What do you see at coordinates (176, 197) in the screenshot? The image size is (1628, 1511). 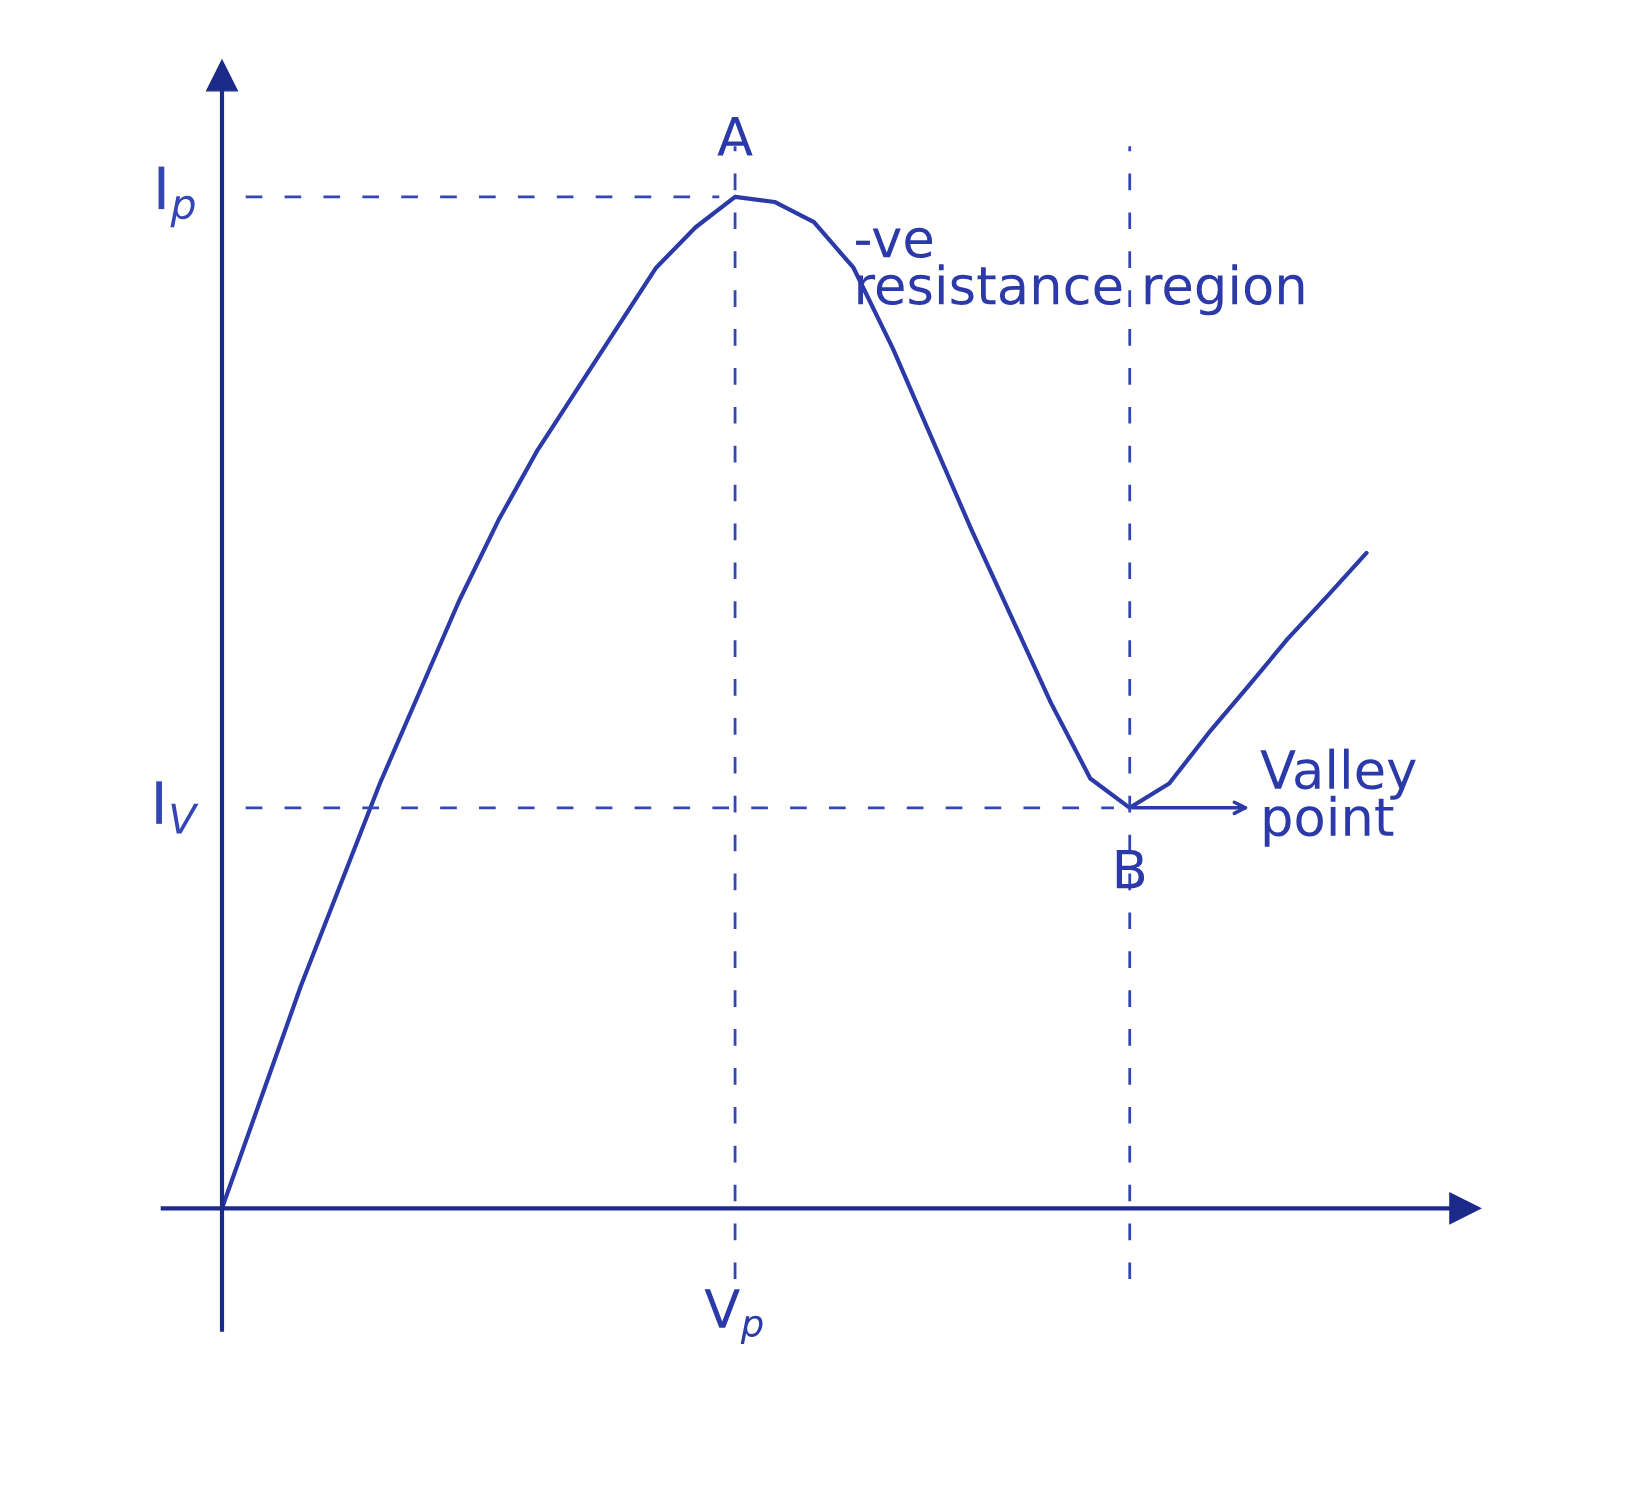 I see `ref-line-label: I$_{p}$` at bounding box center [176, 197].